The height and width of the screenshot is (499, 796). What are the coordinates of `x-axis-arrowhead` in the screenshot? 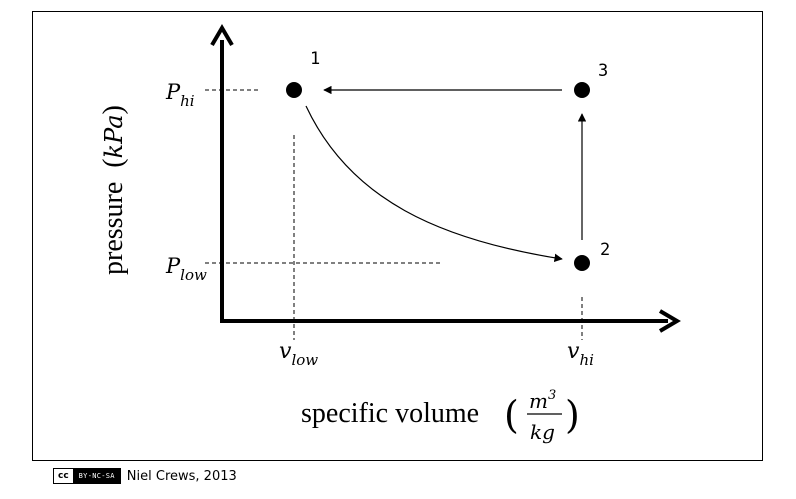 It's located at (669, 321).